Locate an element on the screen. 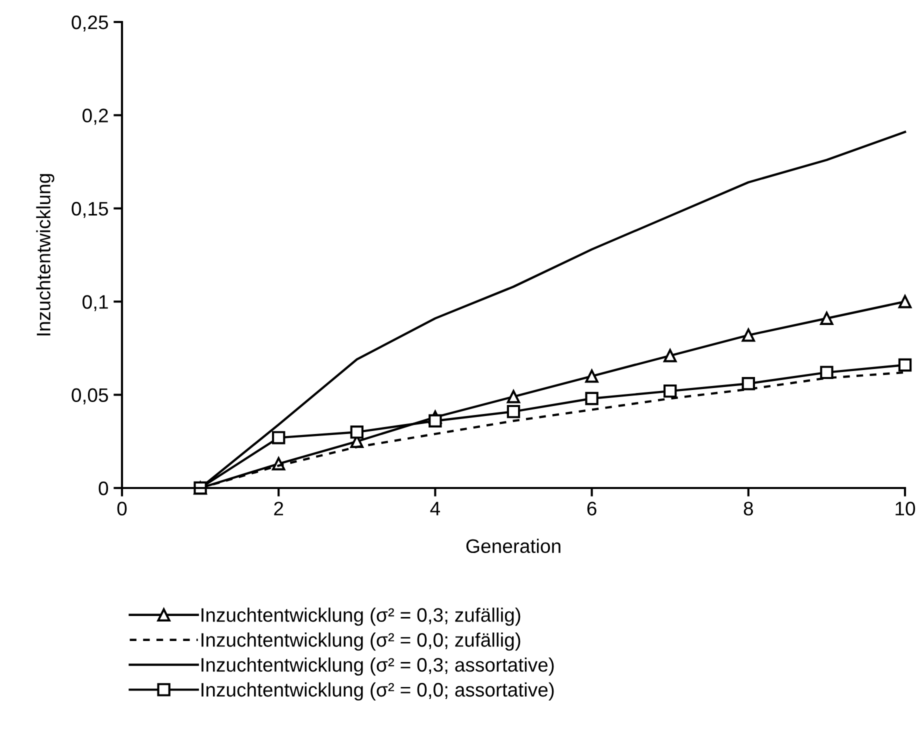 The height and width of the screenshot is (751, 920). x-tick-label: 10 is located at coordinates (906, 509).